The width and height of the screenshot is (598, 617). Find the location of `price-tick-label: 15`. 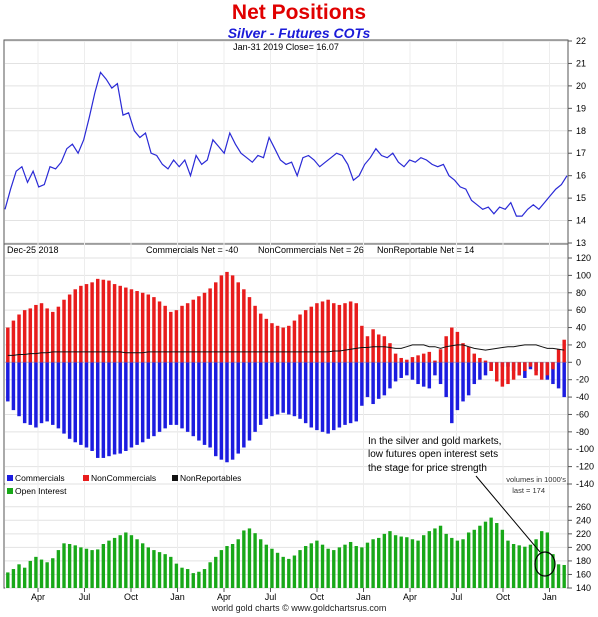

price-tick-label: 15 is located at coordinates (581, 198).